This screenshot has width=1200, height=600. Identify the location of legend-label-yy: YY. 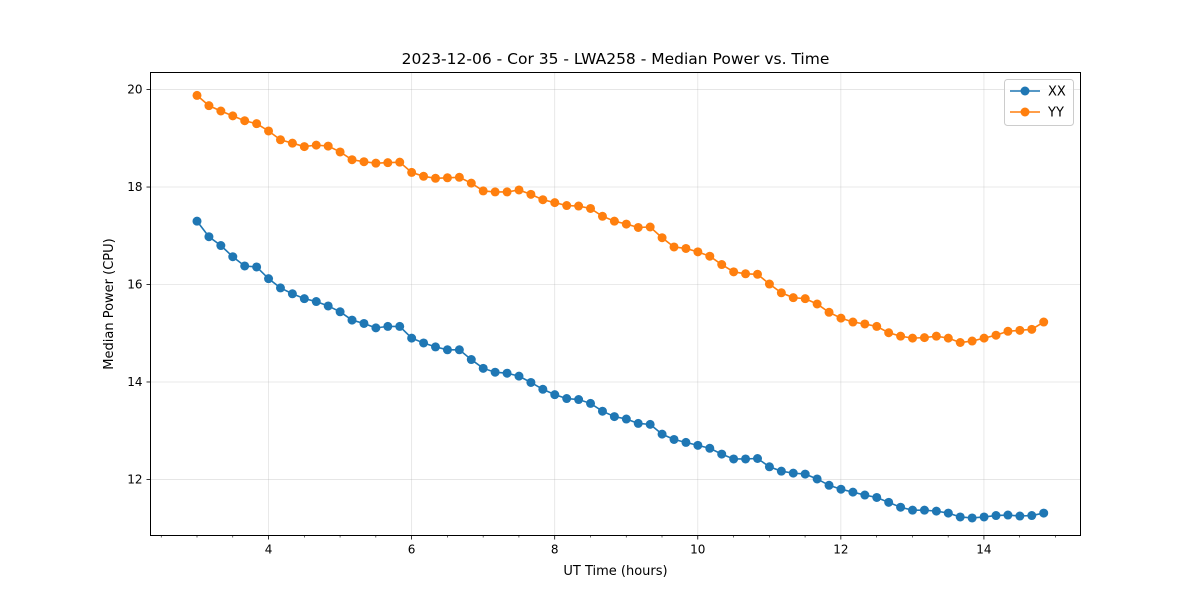
(1055, 113).